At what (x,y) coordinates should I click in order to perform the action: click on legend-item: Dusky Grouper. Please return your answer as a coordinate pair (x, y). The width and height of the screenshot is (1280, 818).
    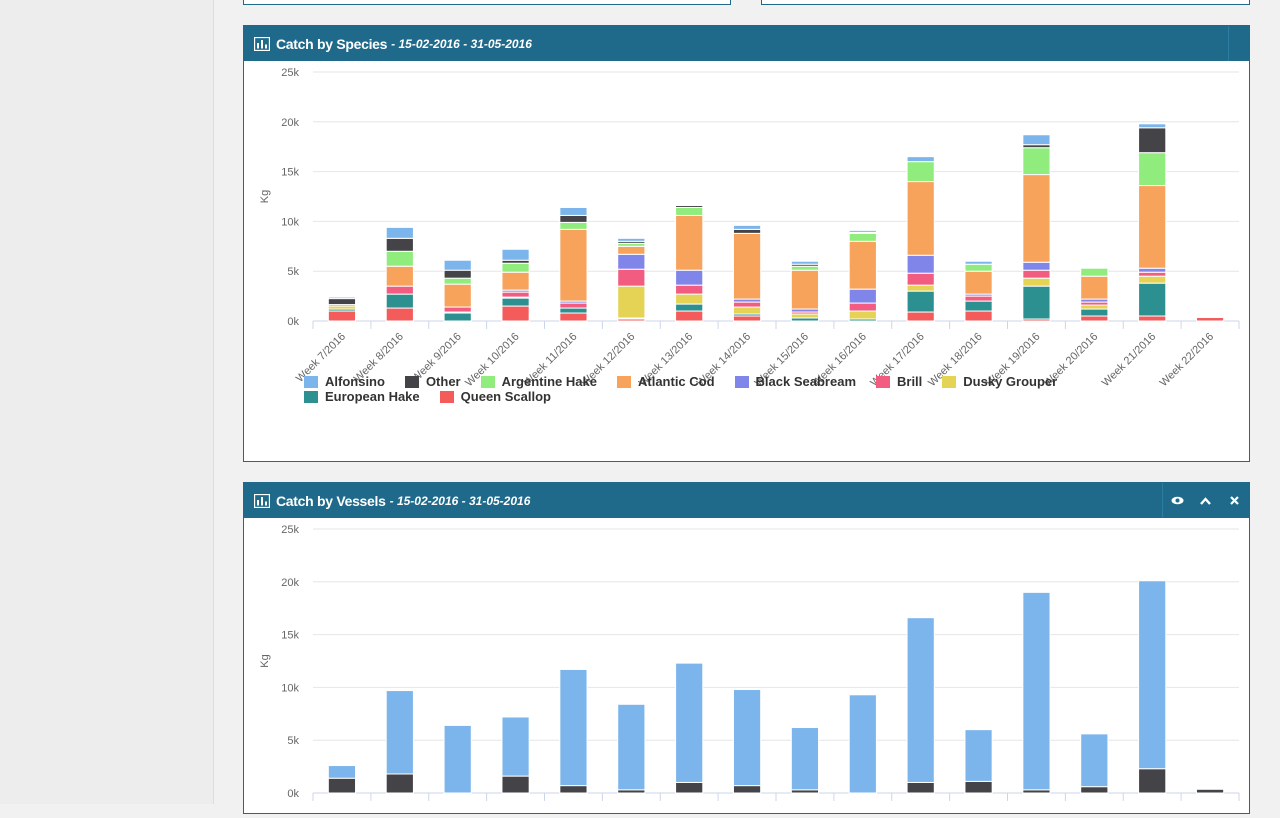
    Looking at the image, I should click on (999, 381).